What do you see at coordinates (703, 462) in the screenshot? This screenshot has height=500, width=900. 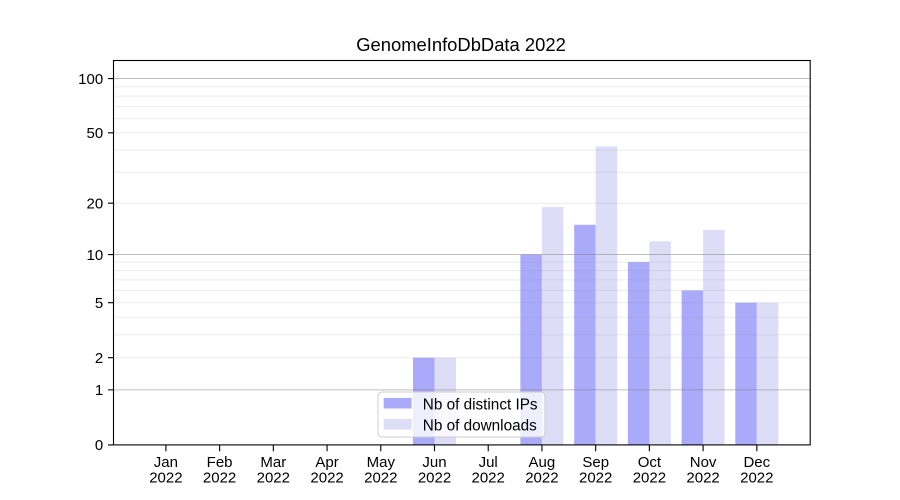 I see `svg-text: Nov` at bounding box center [703, 462].